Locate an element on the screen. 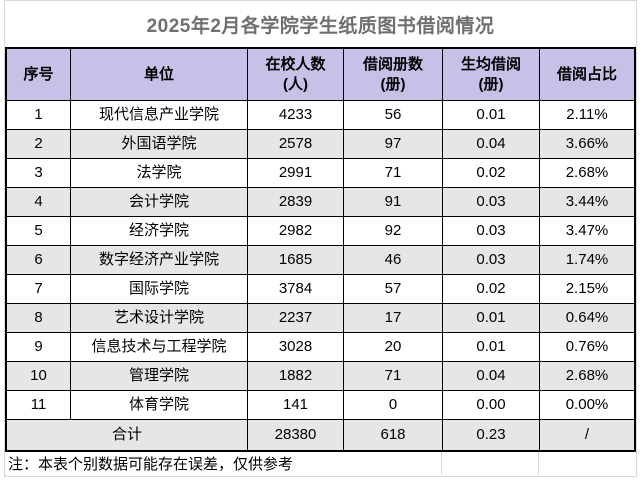 Image resolution: width=642 pixels, height=485 pixels. cell-borrowed: 97 is located at coordinates (393, 144).